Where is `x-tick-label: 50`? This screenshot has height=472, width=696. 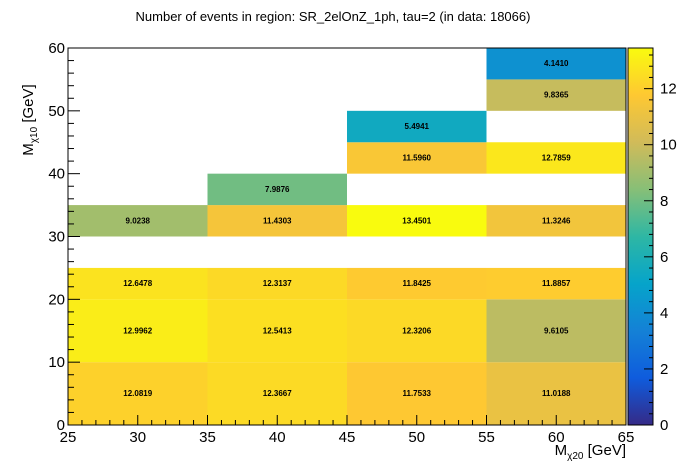
x-tick-label: 50 is located at coordinates (416, 437).